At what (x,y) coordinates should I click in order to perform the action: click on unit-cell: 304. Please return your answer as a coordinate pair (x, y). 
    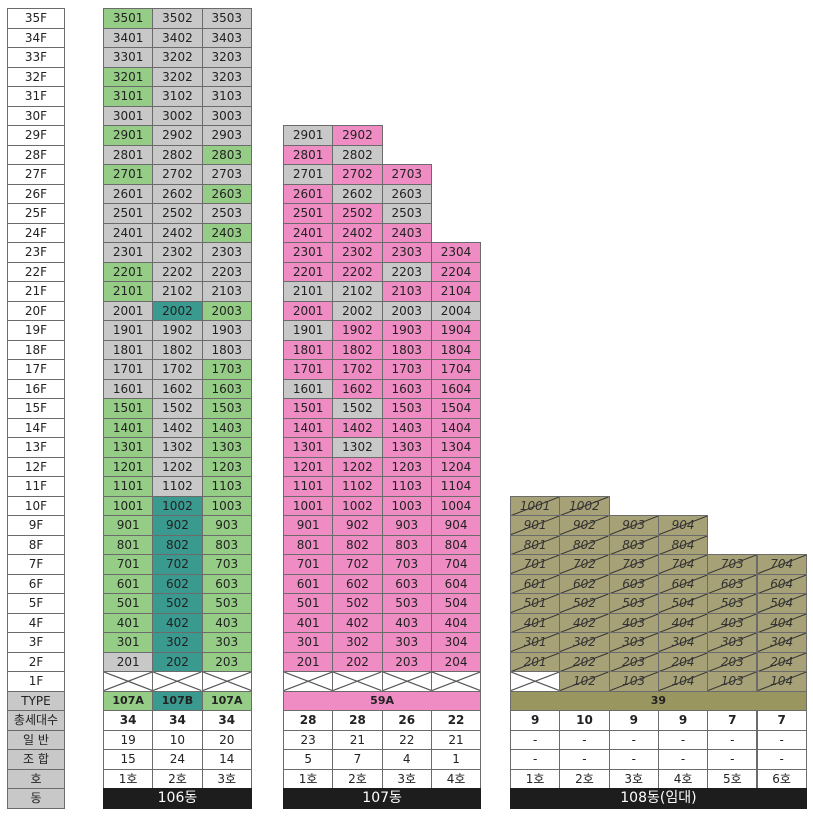
    Looking at the image, I should click on (781, 642).